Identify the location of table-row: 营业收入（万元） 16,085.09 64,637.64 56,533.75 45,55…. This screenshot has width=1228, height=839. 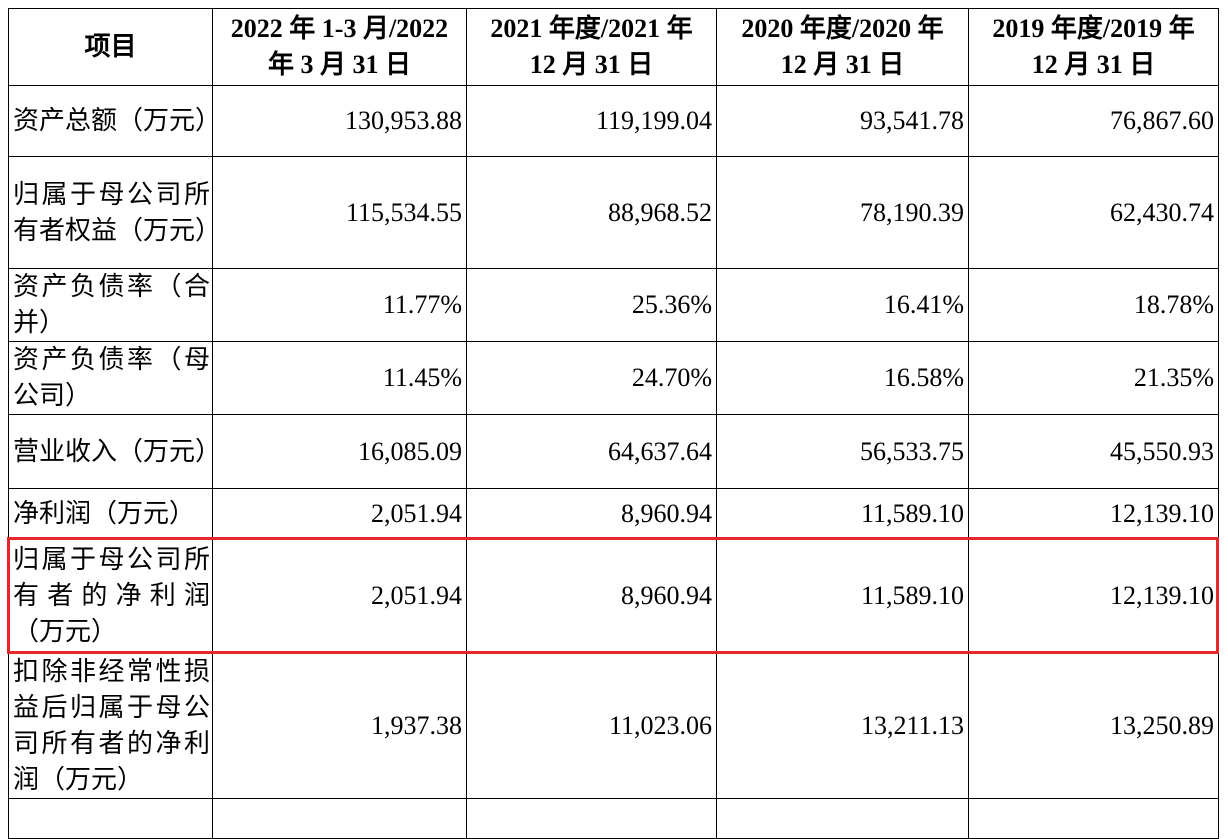
(613, 451).